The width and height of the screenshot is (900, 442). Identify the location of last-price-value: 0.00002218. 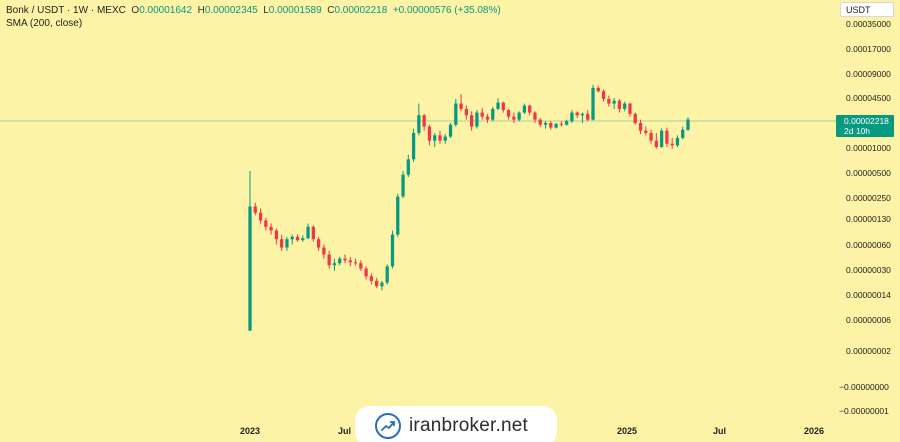
(866, 121).